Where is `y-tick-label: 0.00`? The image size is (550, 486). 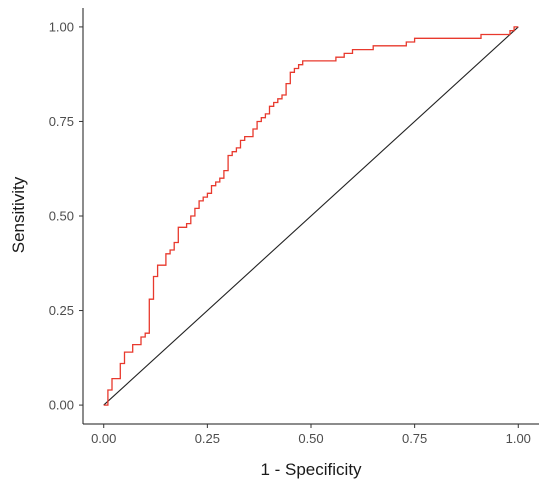 y-tick-label: 0.00 is located at coordinates (61, 405).